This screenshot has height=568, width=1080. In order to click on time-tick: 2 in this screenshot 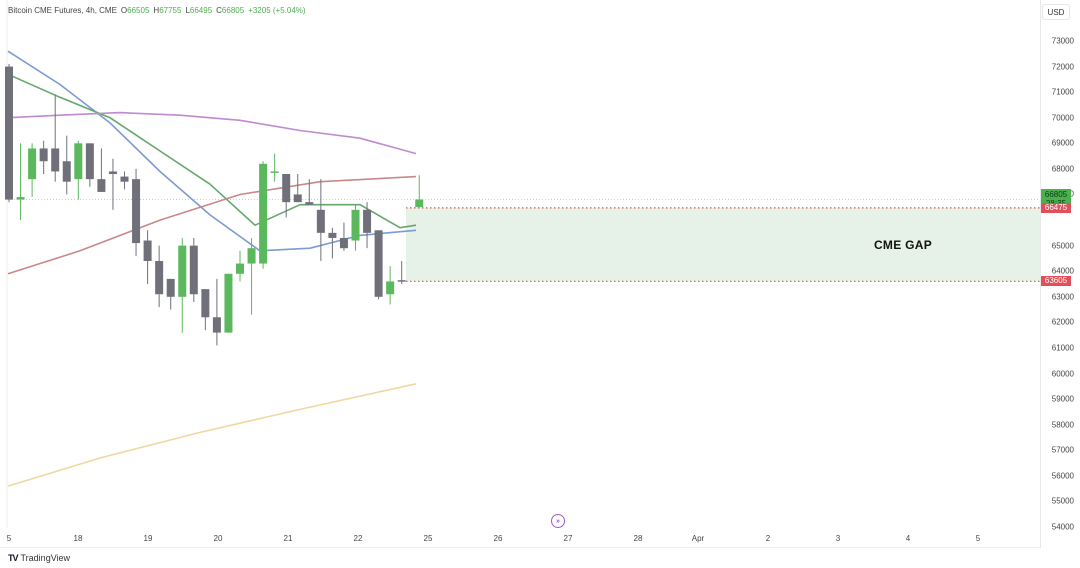, I will do `click(768, 538)`.